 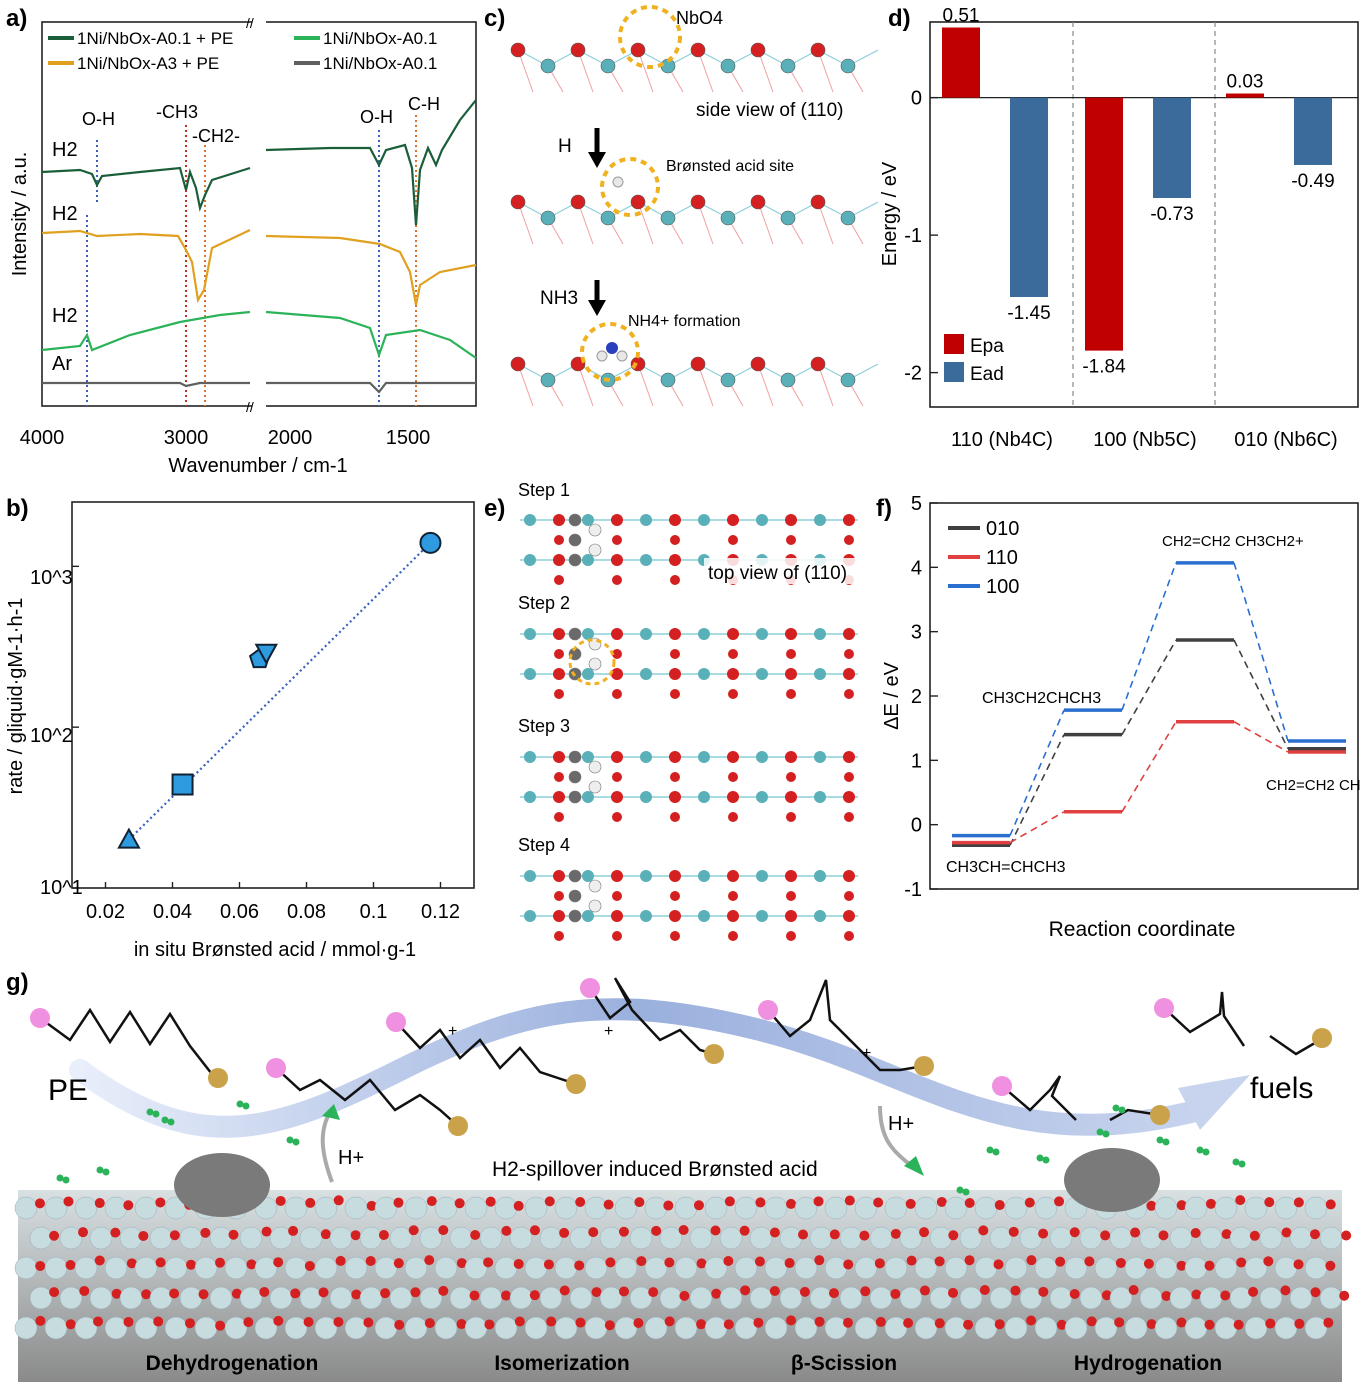 I want to click on charge-plus-2: +, so click(x=608, y=1031).